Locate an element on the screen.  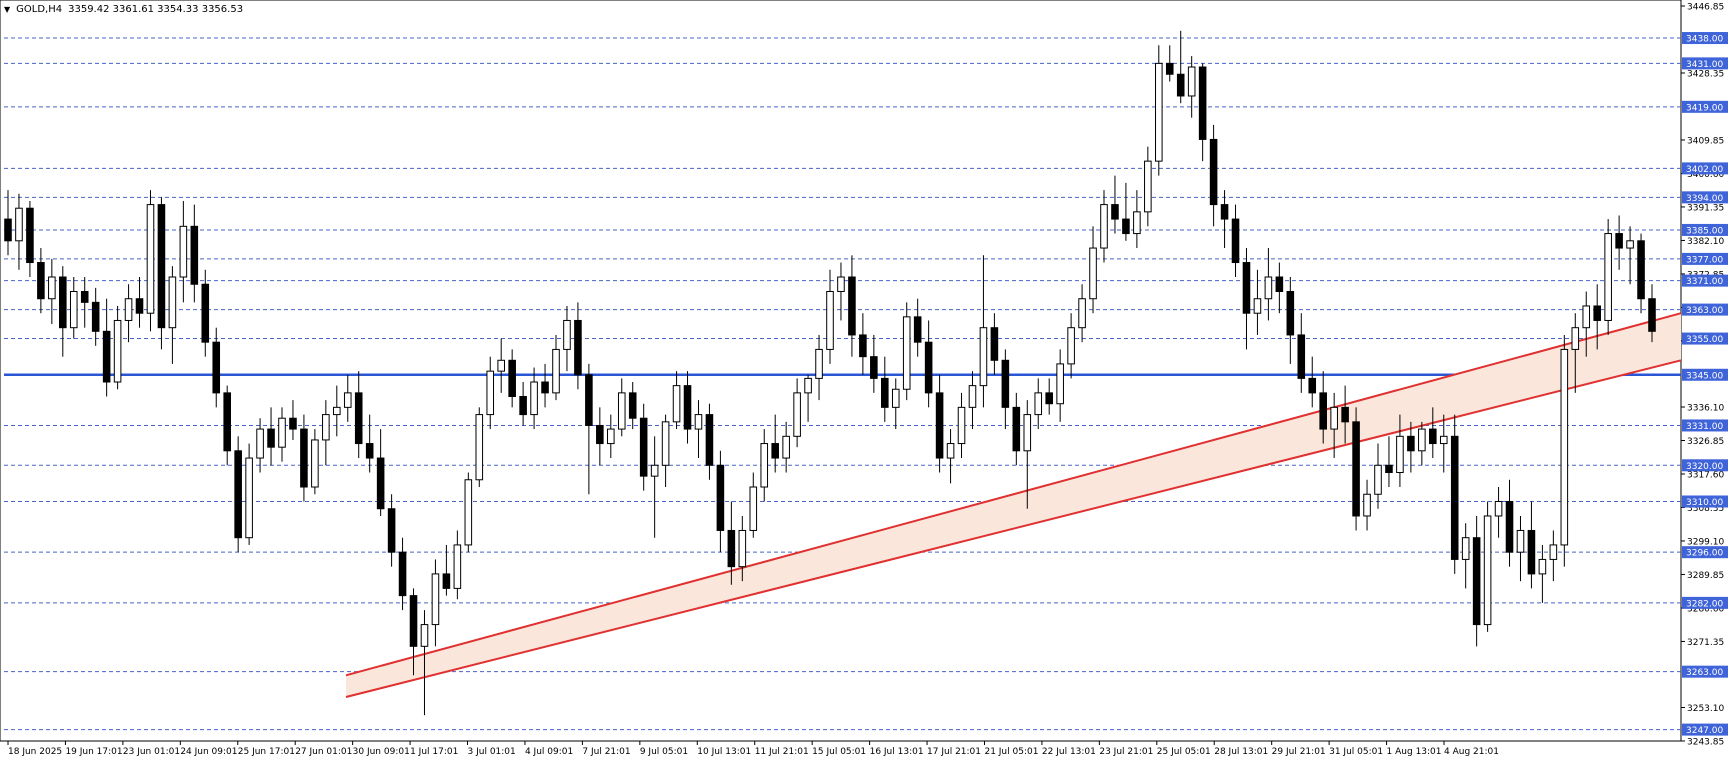
x-tick-label: 31 Jul 05:01 is located at coordinates (1356, 752).